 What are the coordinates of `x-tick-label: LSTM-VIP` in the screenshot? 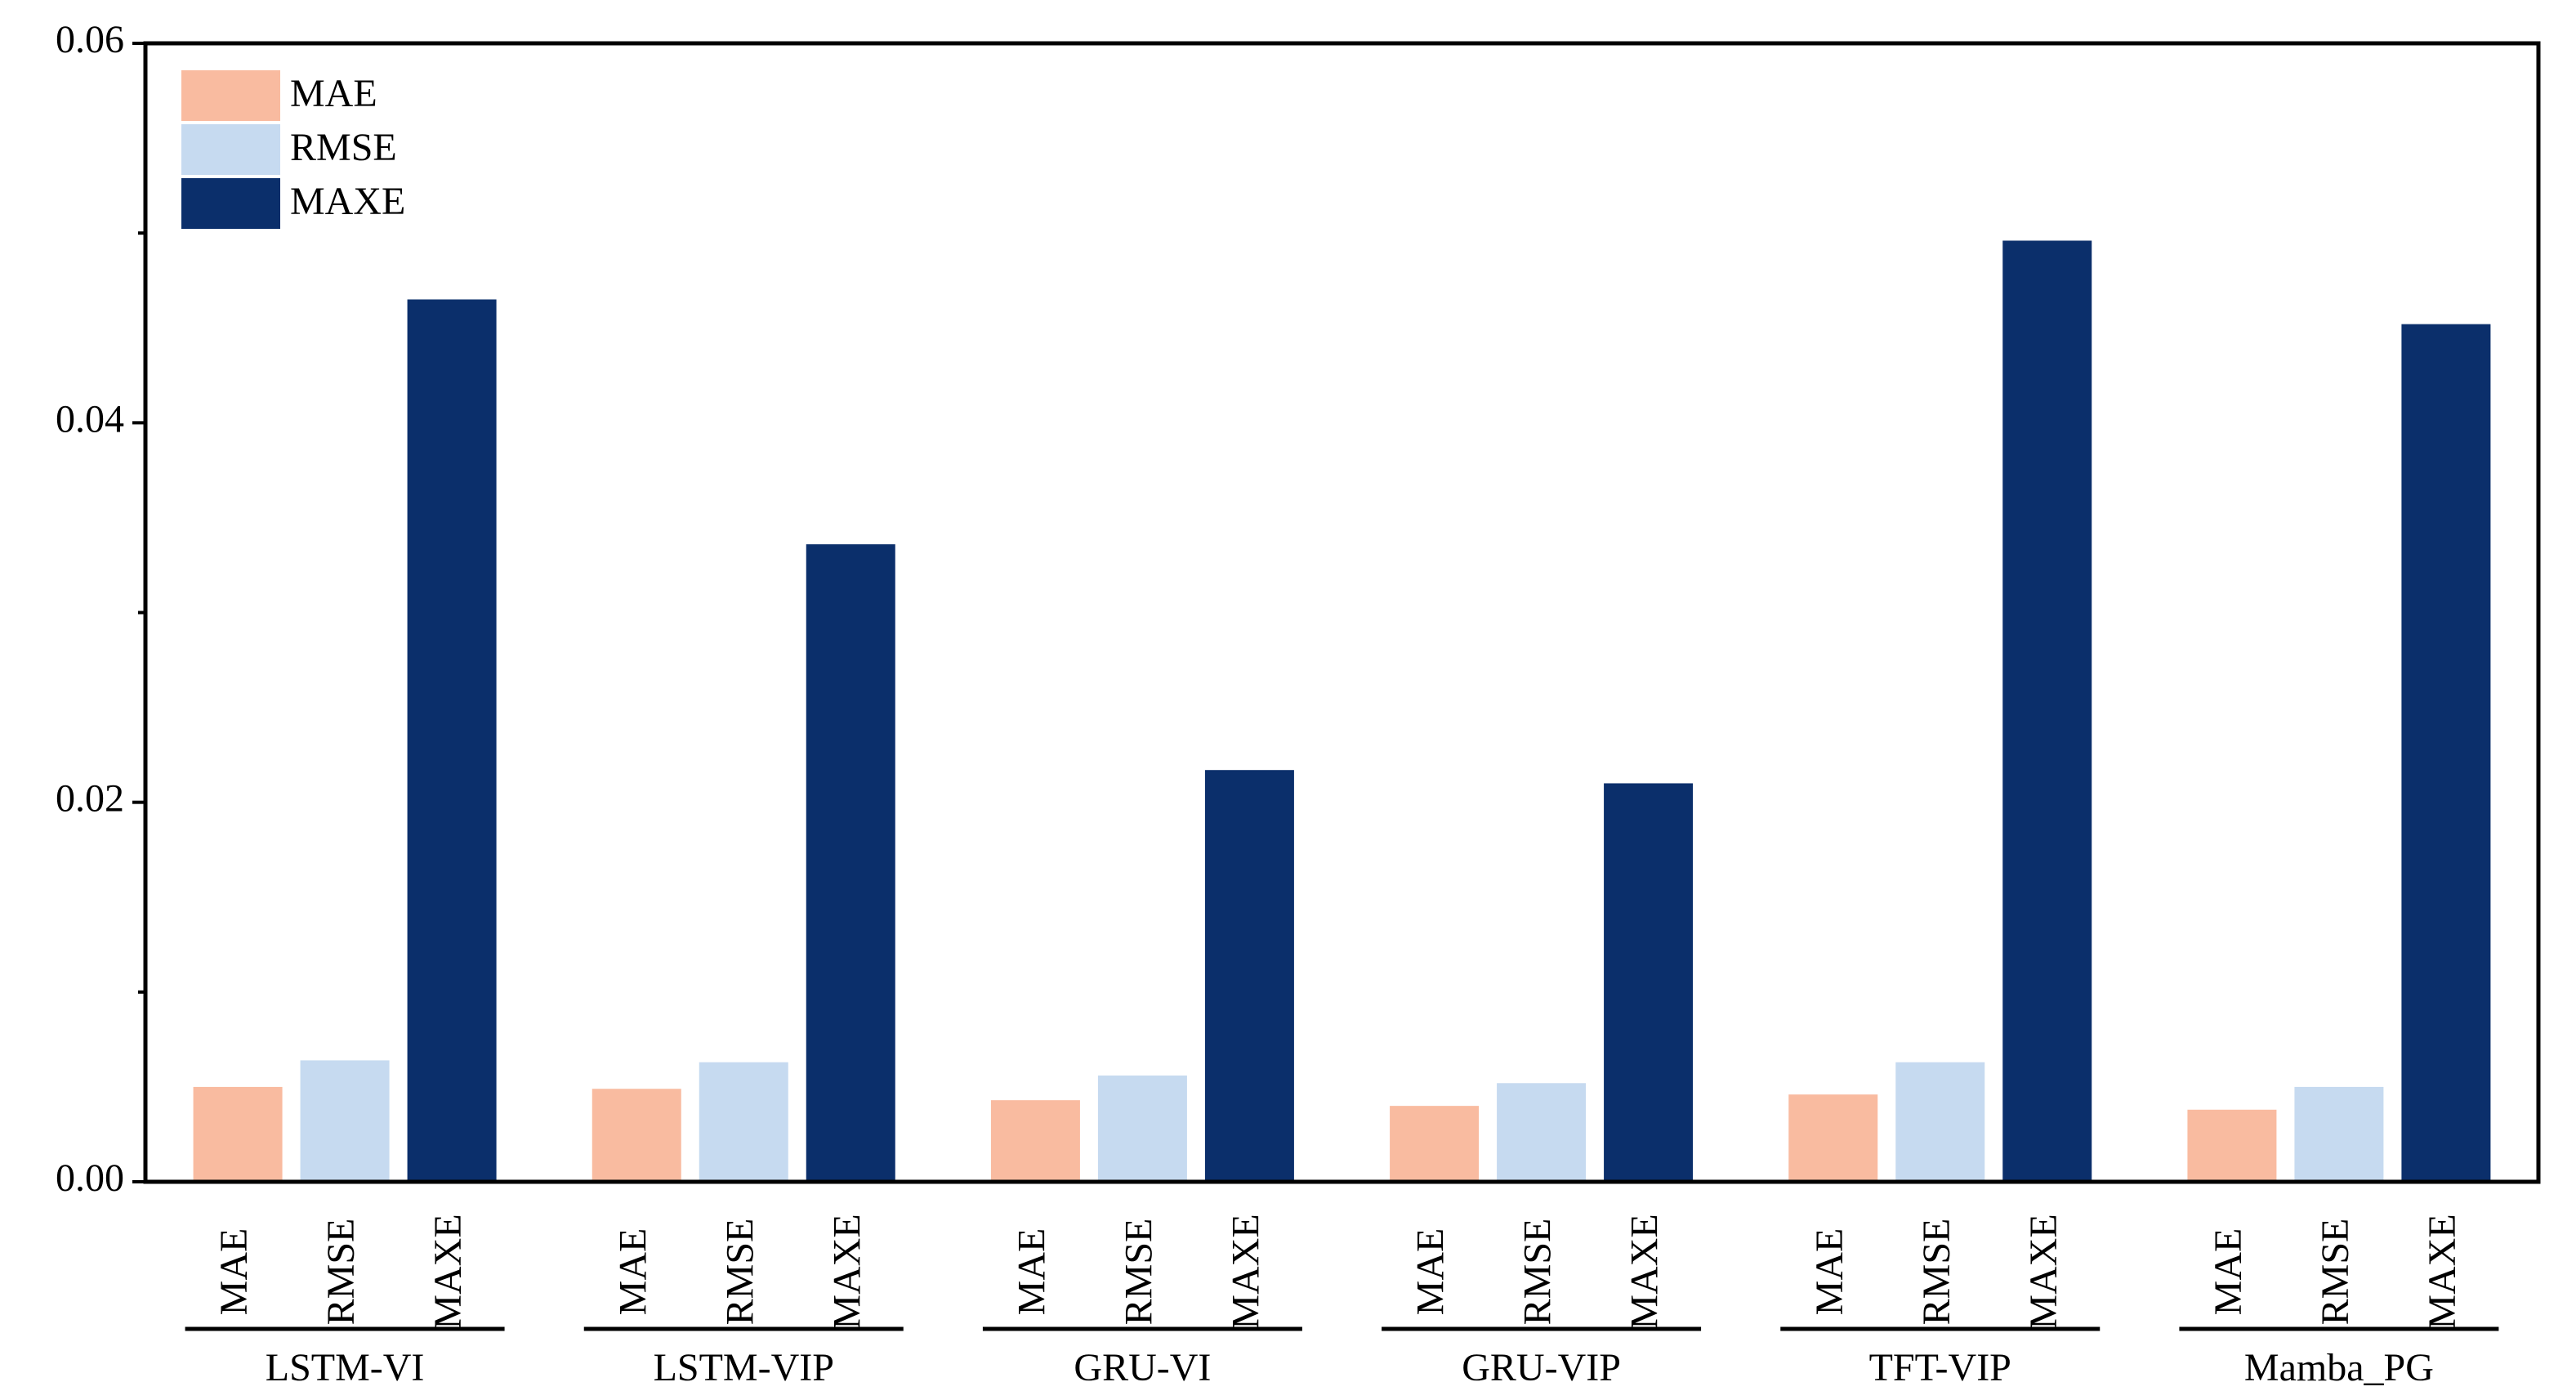 It's located at (744, 1367).